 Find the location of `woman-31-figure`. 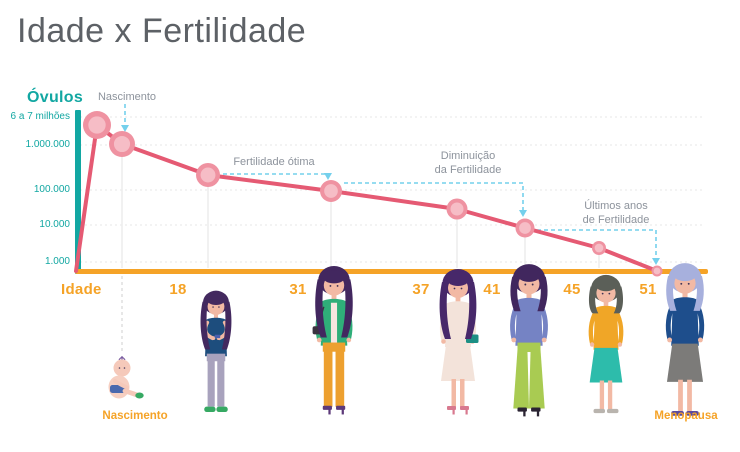

woman-31-figure is located at coordinates (332, 340).